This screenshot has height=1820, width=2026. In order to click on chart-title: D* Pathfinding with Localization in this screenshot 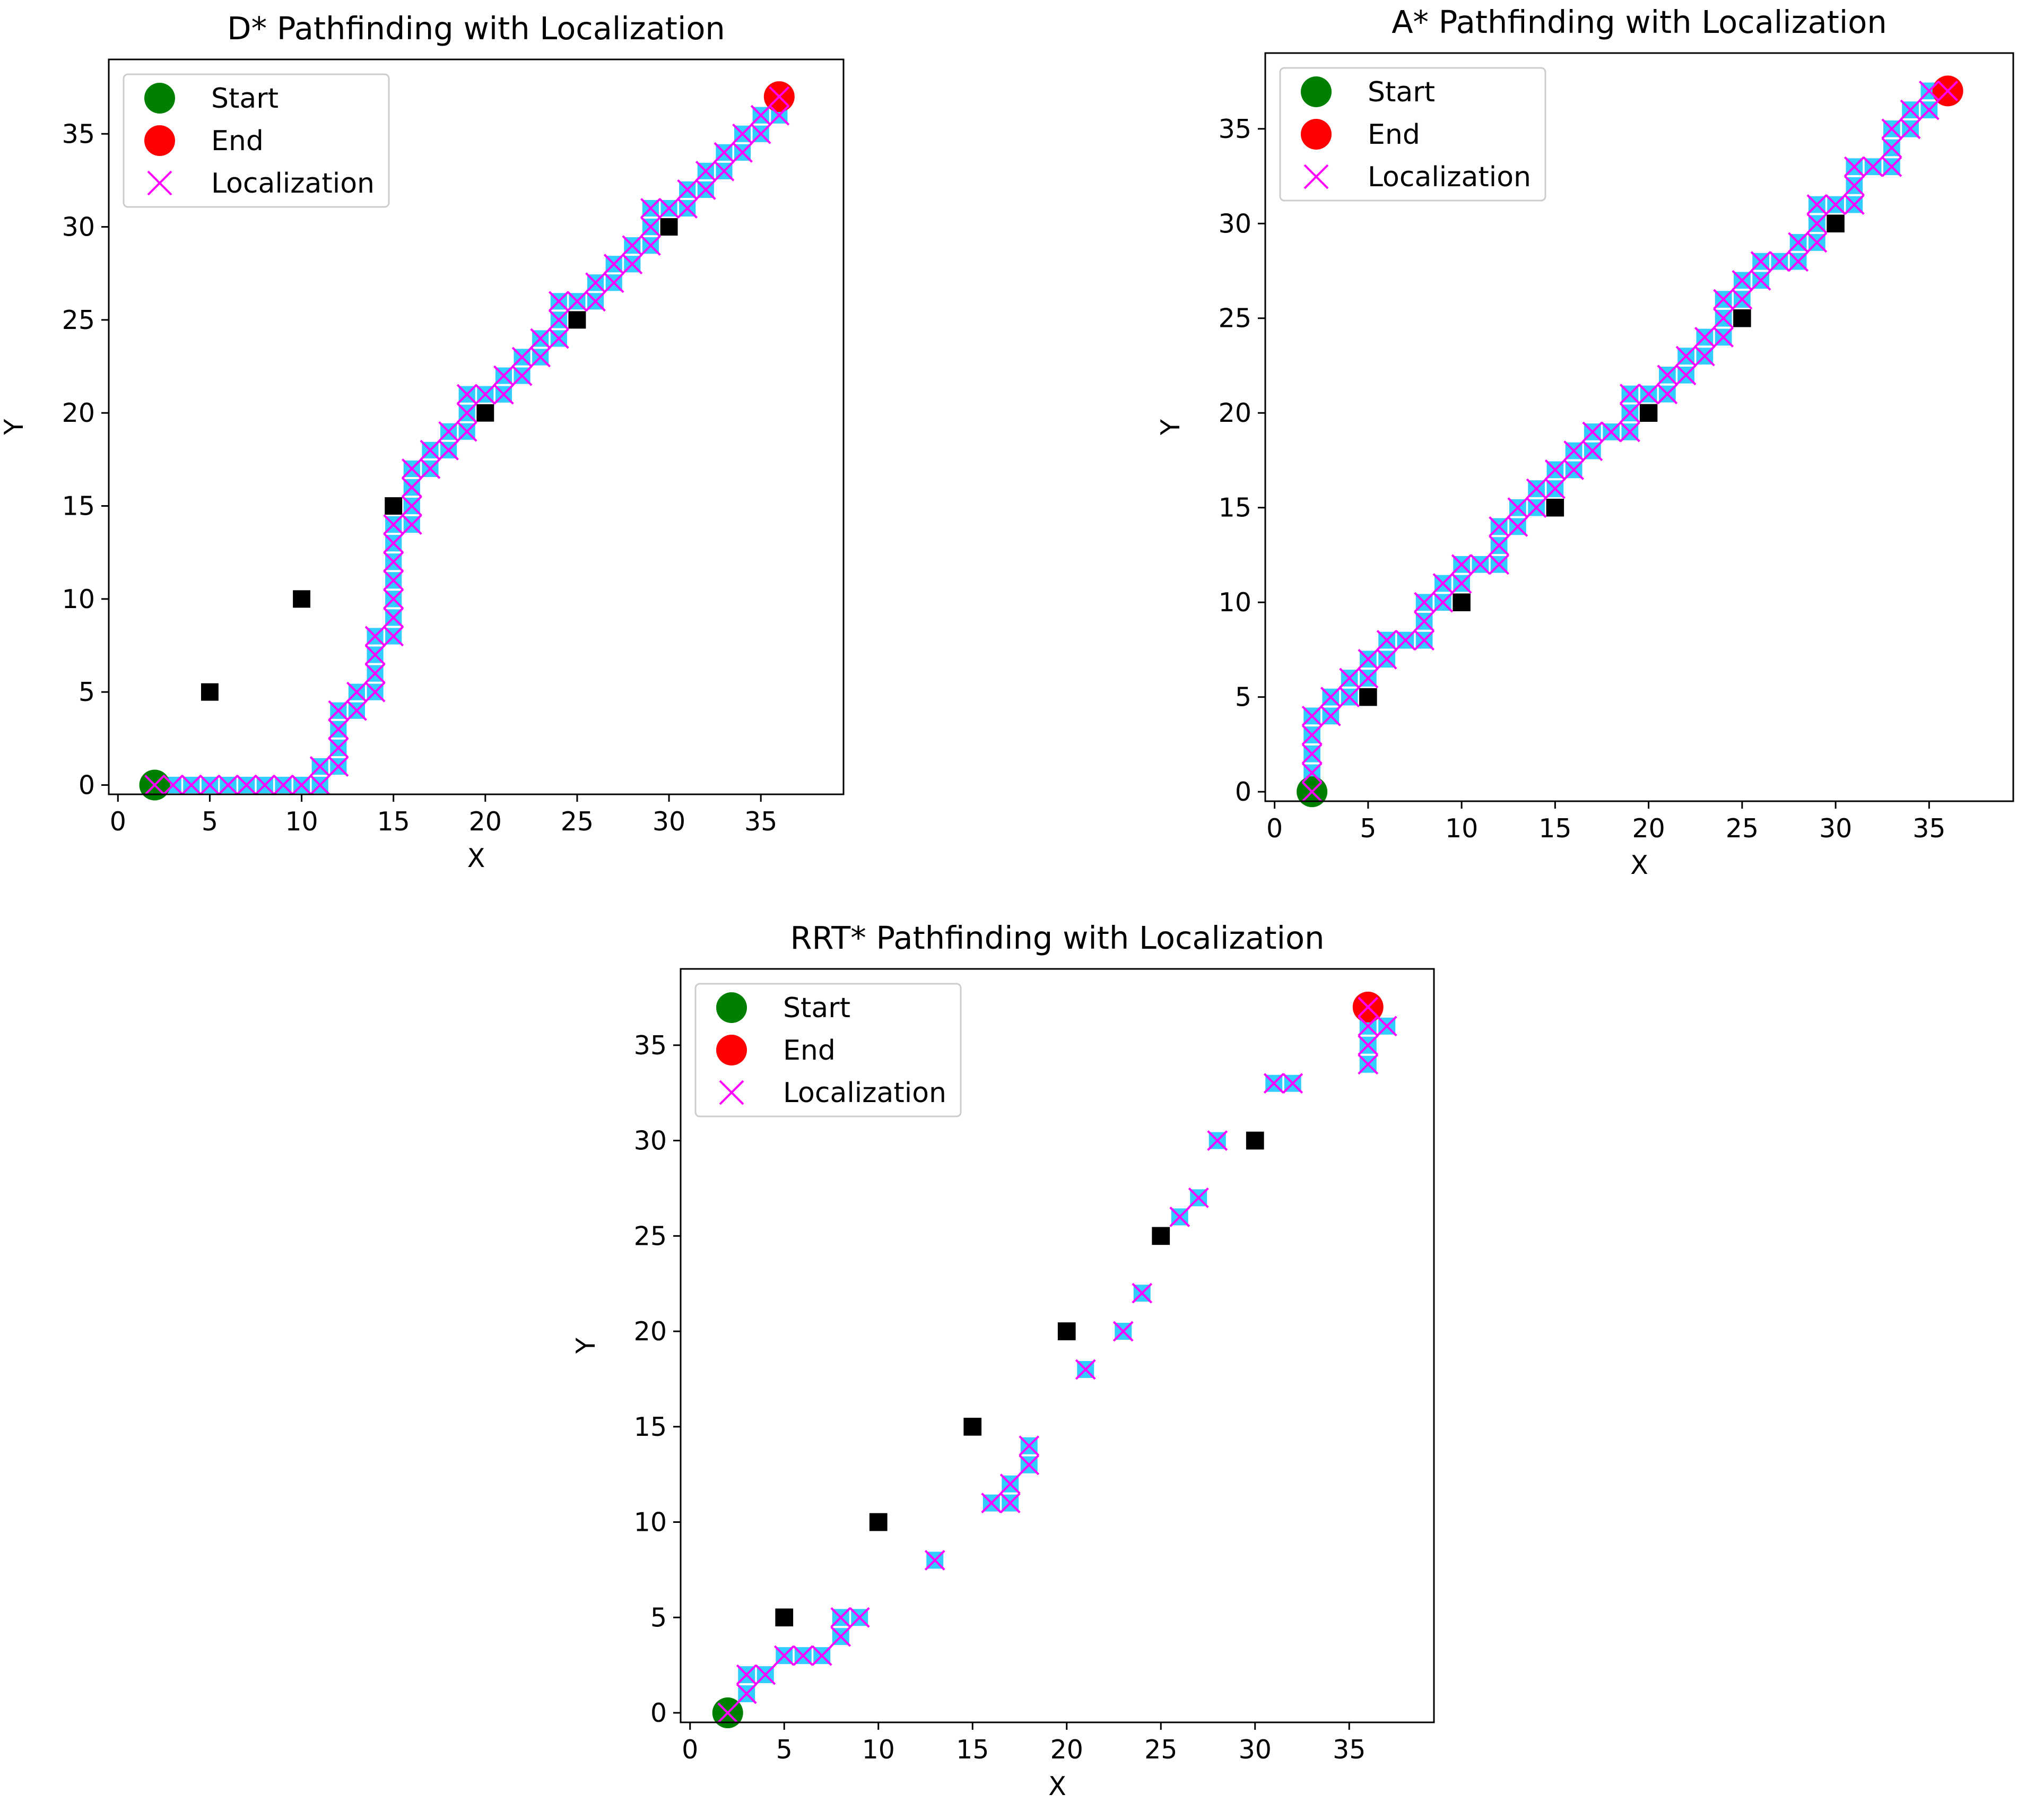, I will do `click(476, 28)`.